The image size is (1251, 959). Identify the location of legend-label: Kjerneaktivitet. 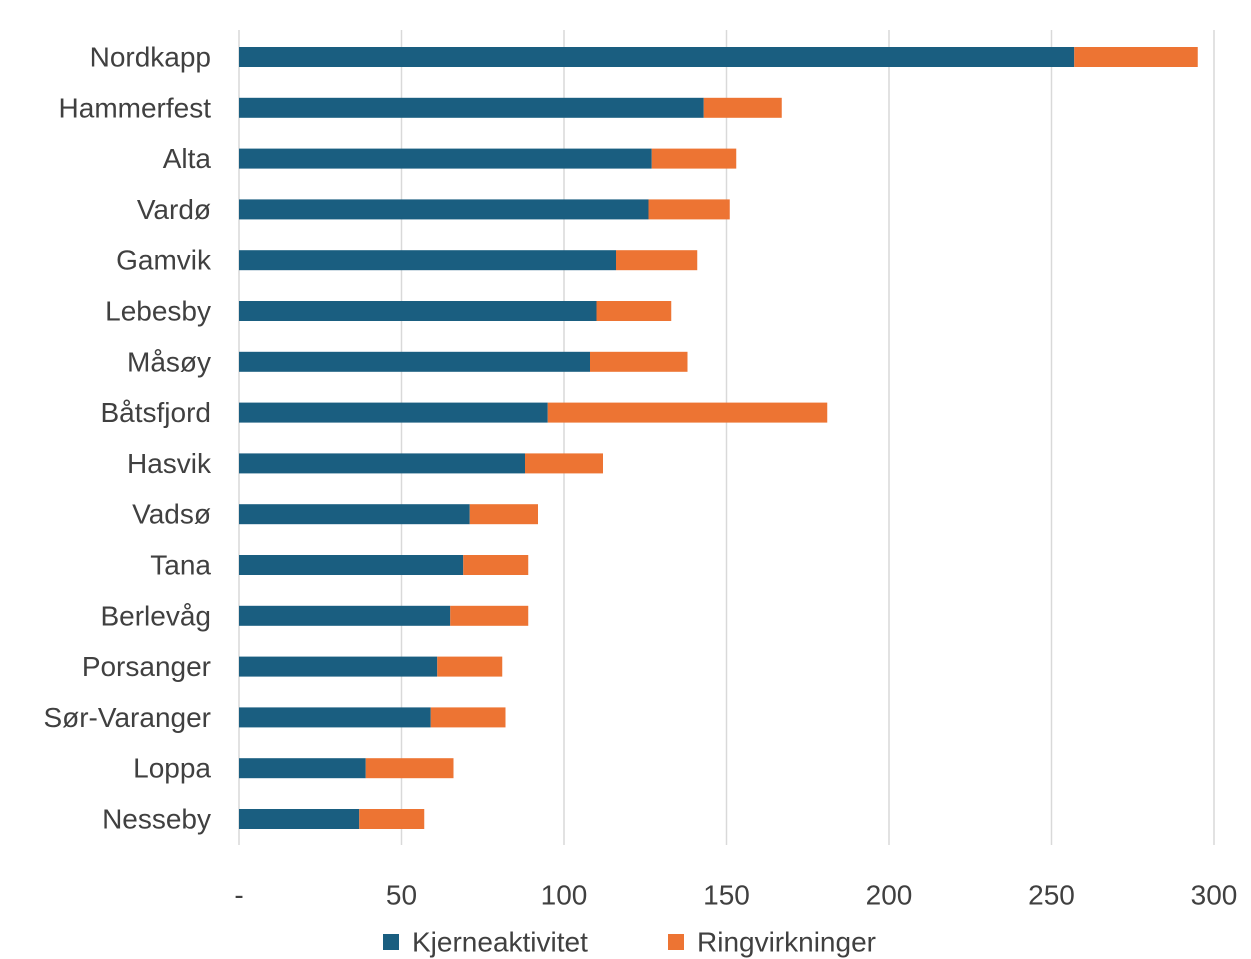
(500, 942).